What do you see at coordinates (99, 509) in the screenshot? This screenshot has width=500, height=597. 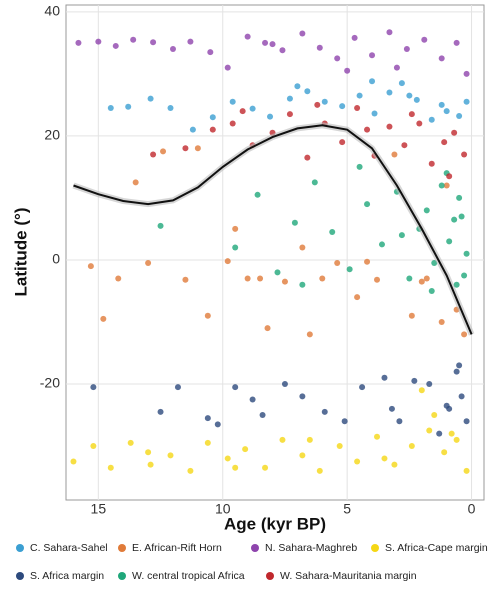 I see `x-tick-label: 15` at bounding box center [99, 509].